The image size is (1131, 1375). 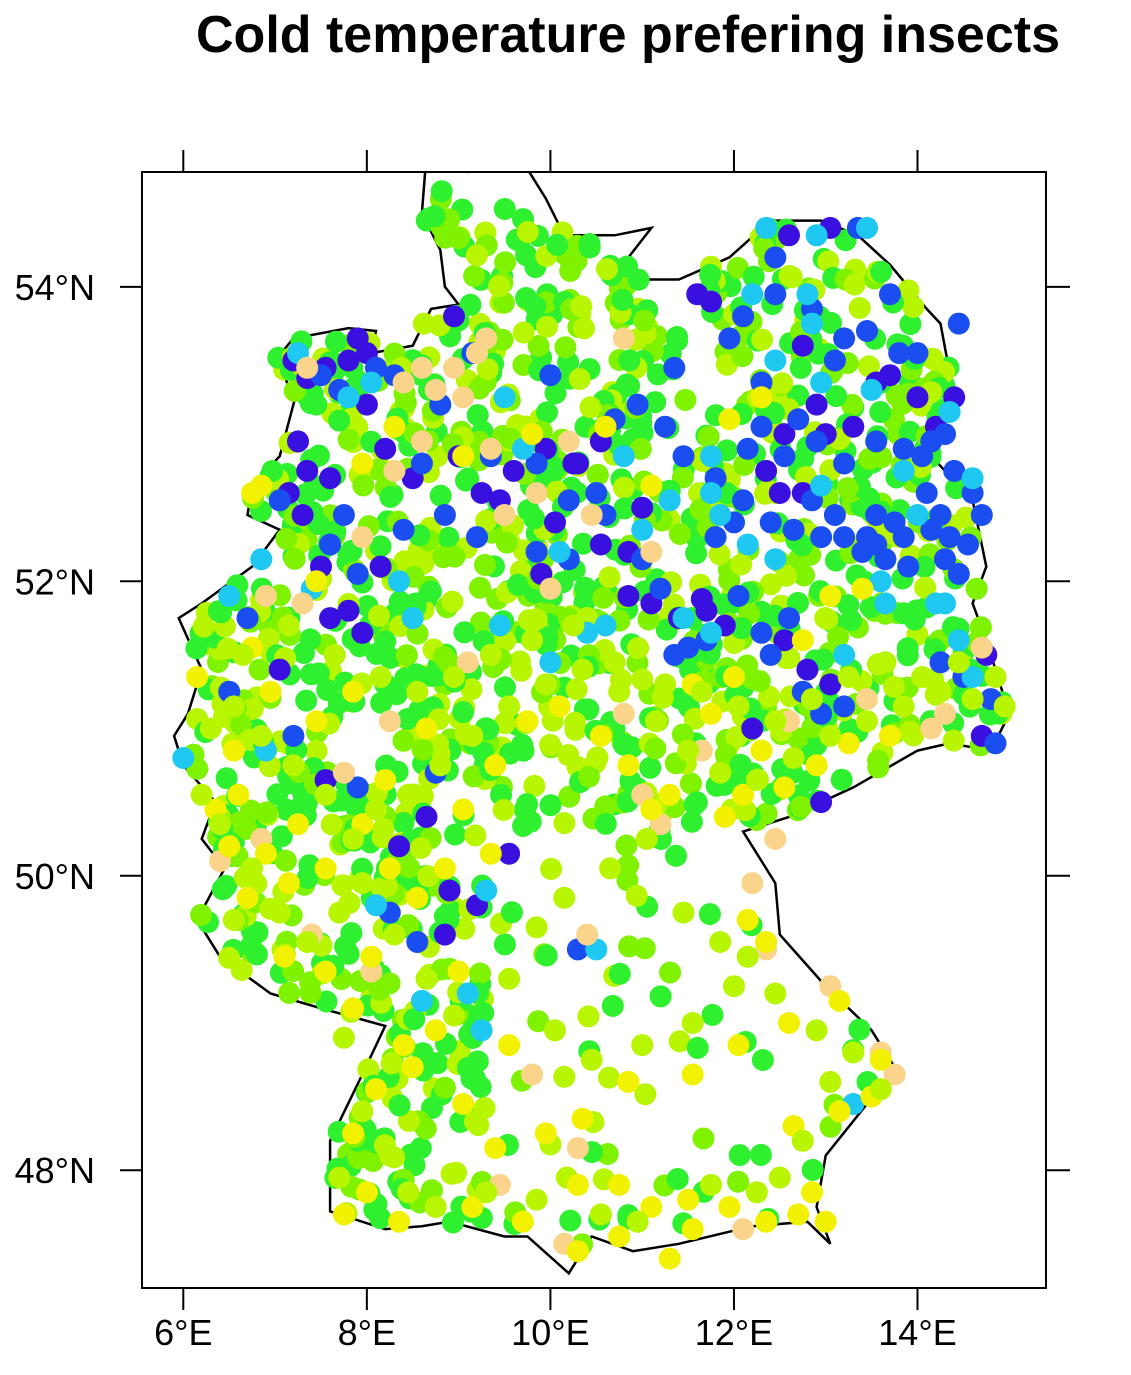 I want to click on y-tick-label: 50°N, so click(x=55, y=876).